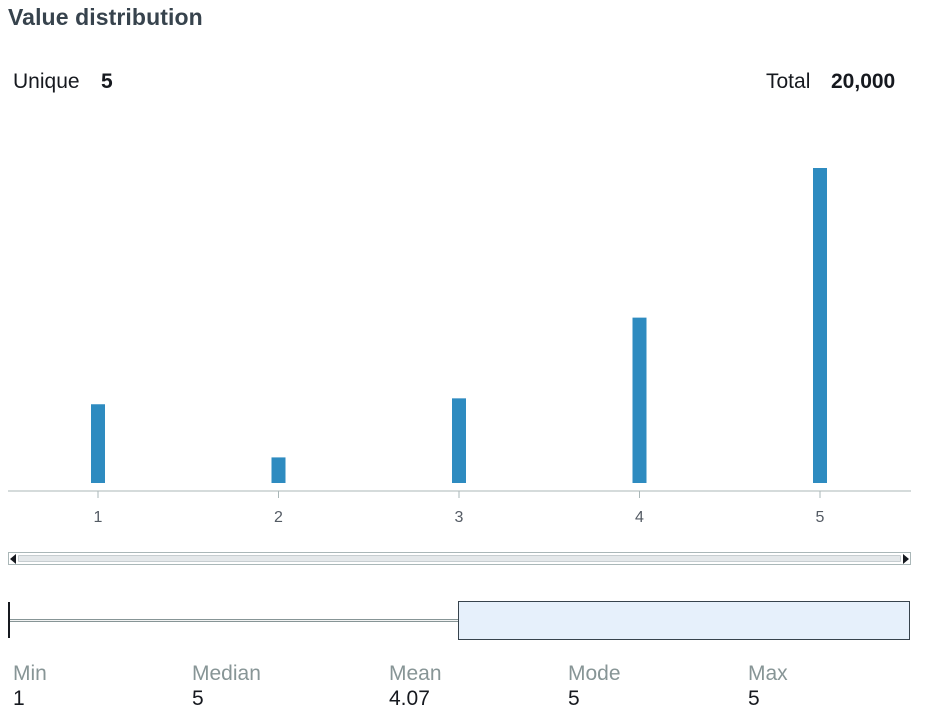 The height and width of the screenshot is (718, 925). I want to click on x-tick-label: 2, so click(278, 517).